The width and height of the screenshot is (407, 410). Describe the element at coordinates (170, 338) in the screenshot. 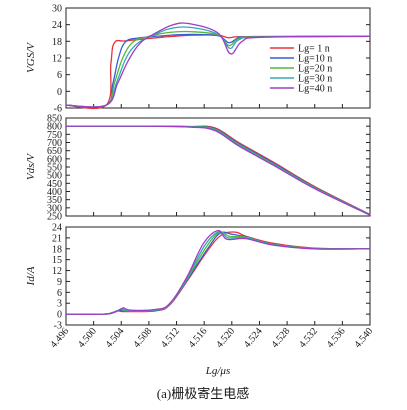

I see `xtick-label: 4.512` at that location.